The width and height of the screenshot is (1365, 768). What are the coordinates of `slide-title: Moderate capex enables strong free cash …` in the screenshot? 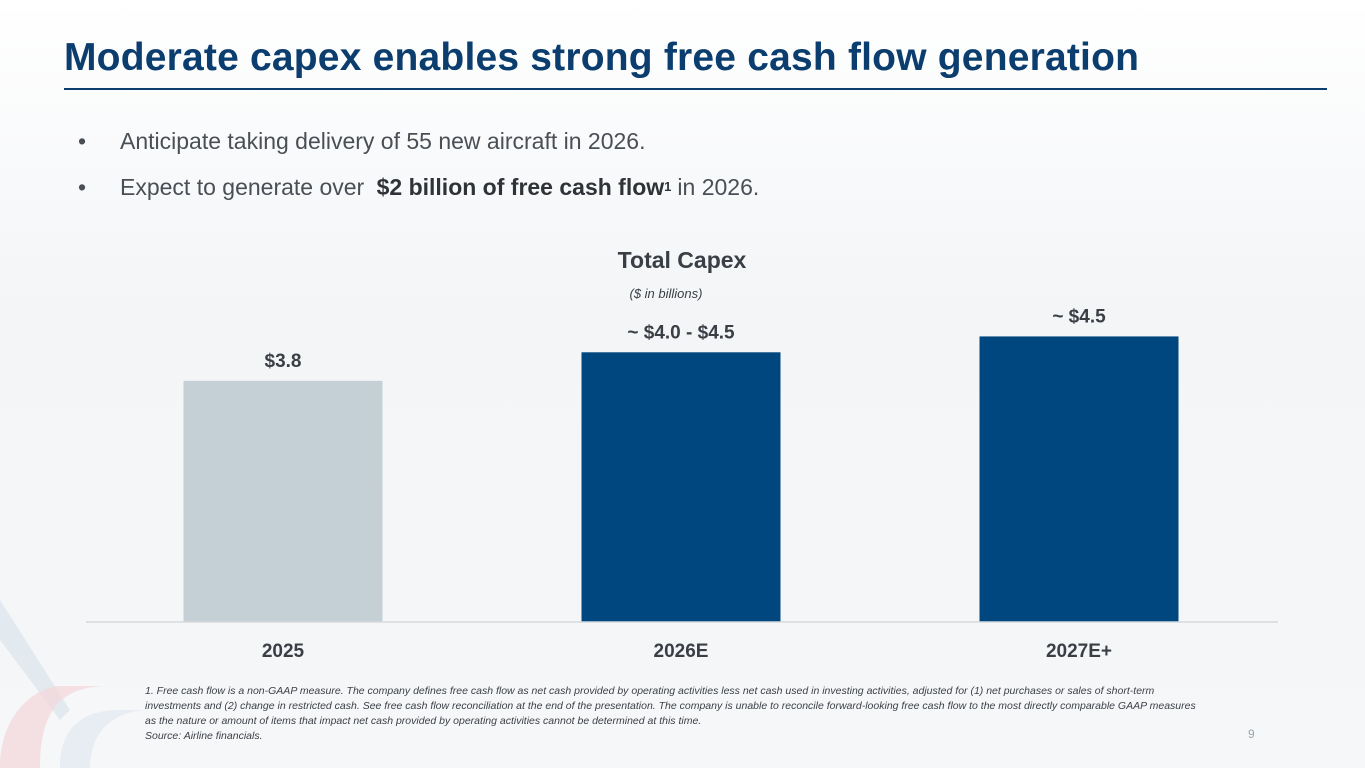 It's located at (602, 57).